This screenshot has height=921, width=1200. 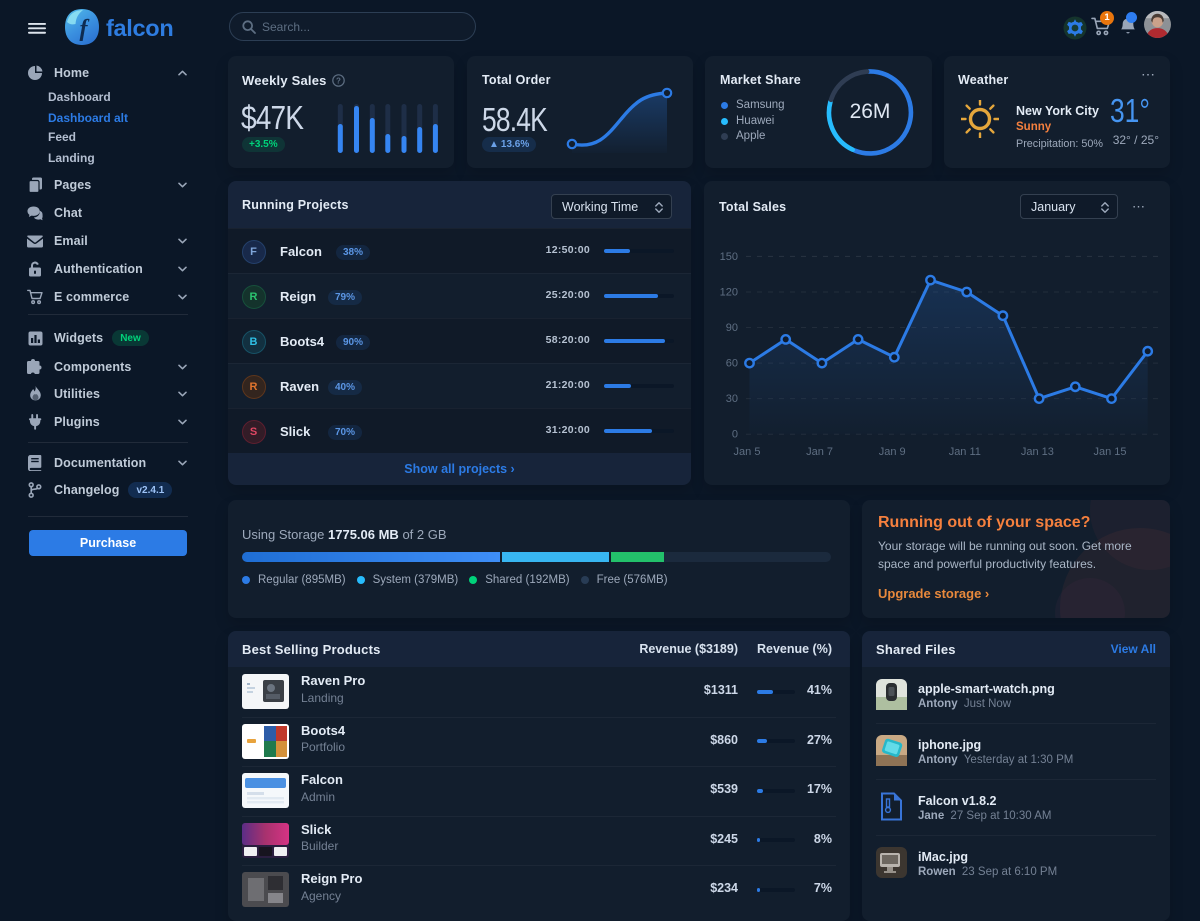 I want to click on svg-text: Jan 11, so click(x=965, y=452).